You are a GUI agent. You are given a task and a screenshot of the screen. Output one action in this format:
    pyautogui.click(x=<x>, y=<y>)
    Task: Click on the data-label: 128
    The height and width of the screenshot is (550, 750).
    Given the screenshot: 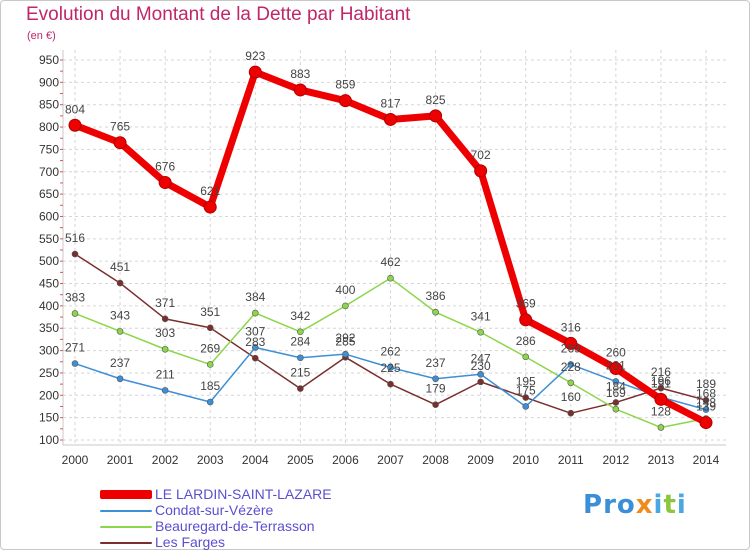 What is the action you would take?
    pyautogui.click(x=661, y=411)
    